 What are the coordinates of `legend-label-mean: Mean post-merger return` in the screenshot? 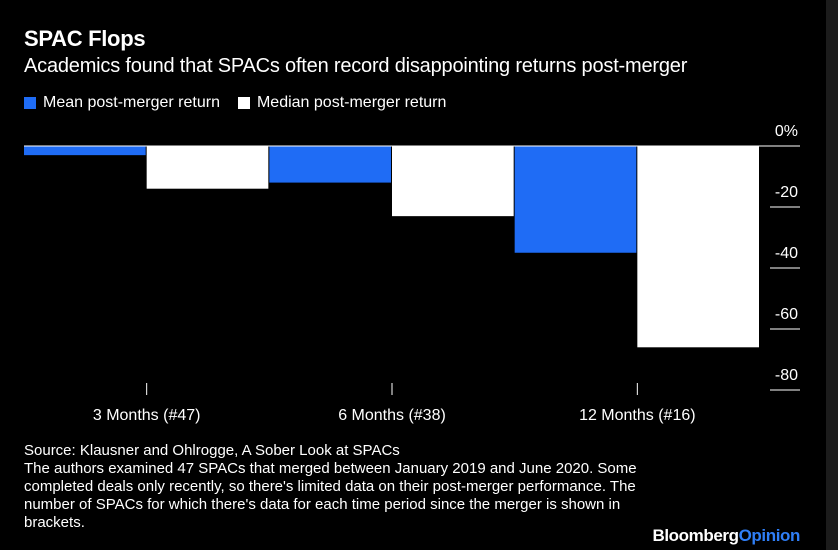 It's located at (131, 102).